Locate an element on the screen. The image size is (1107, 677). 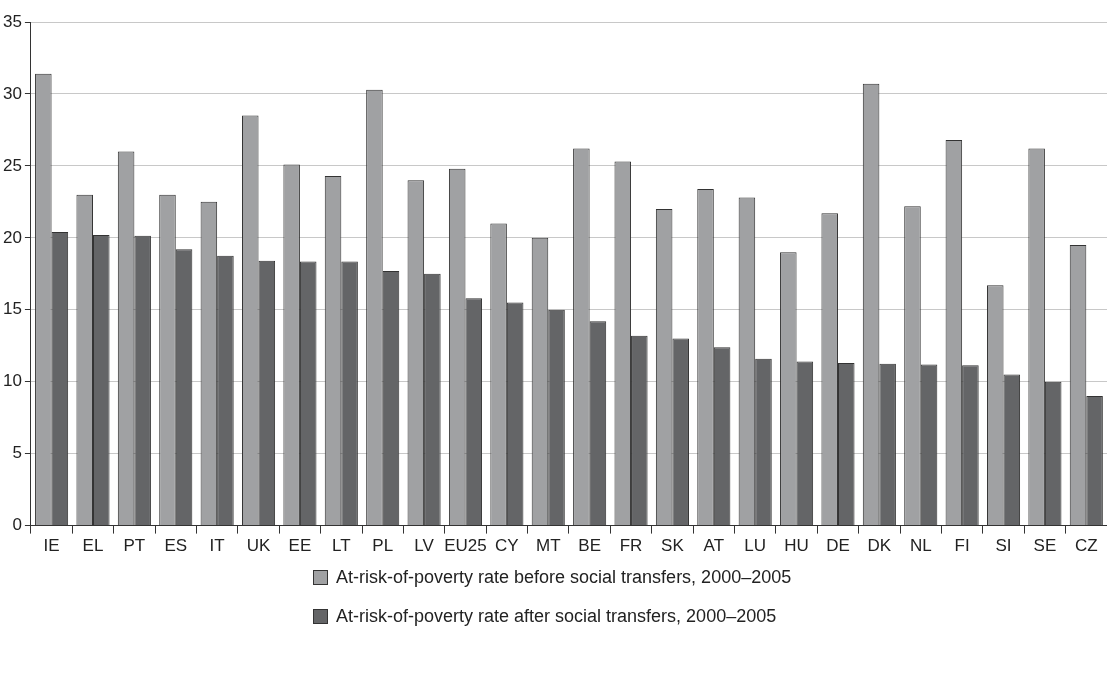
y-tick-label: 20 is located at coordinates (12, 237).